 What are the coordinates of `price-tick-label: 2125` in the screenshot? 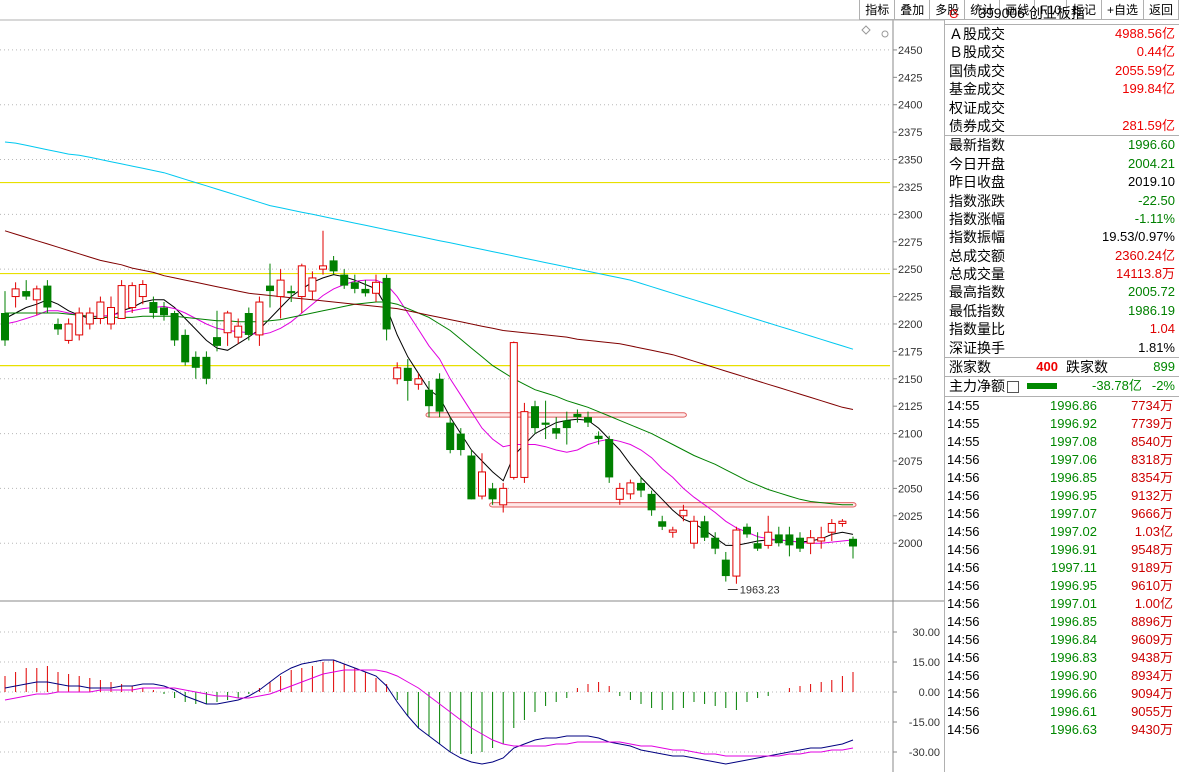 It's located at (910, 407).